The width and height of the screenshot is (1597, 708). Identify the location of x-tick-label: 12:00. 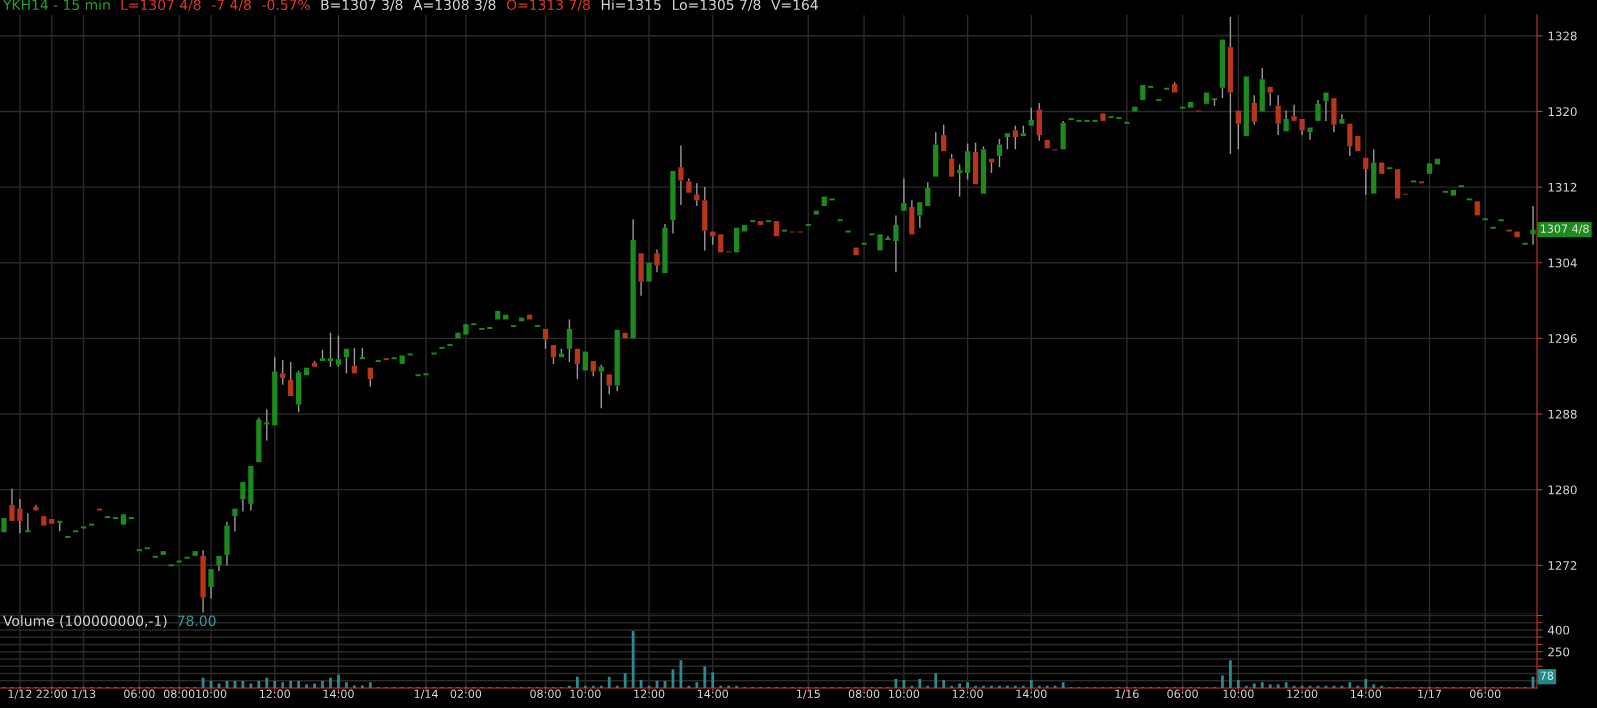
(1302, 693).